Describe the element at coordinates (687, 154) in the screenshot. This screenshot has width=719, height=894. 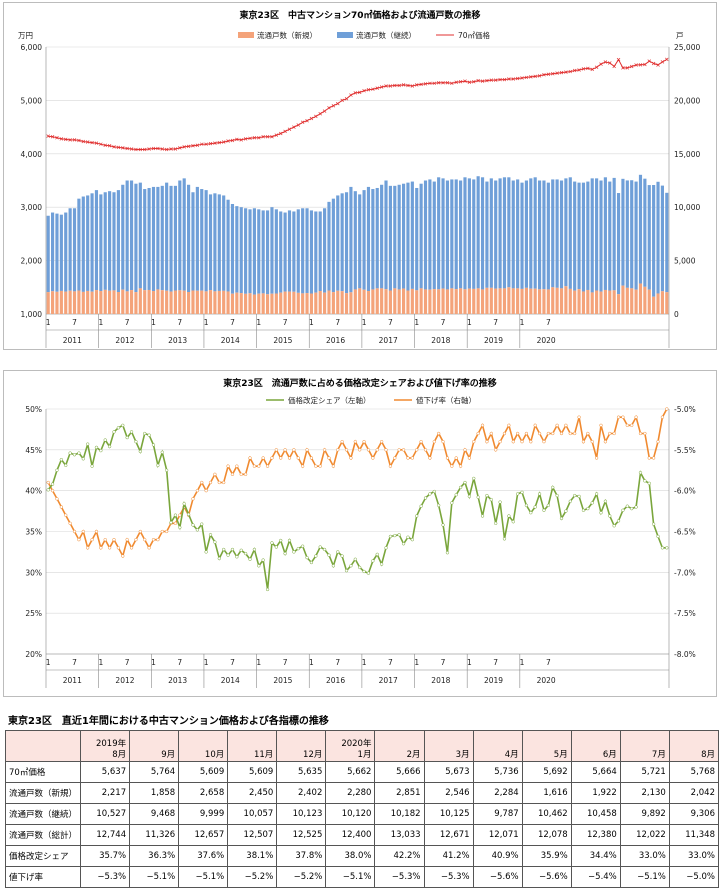
I see `y-right-tick: 15,000` at that location.